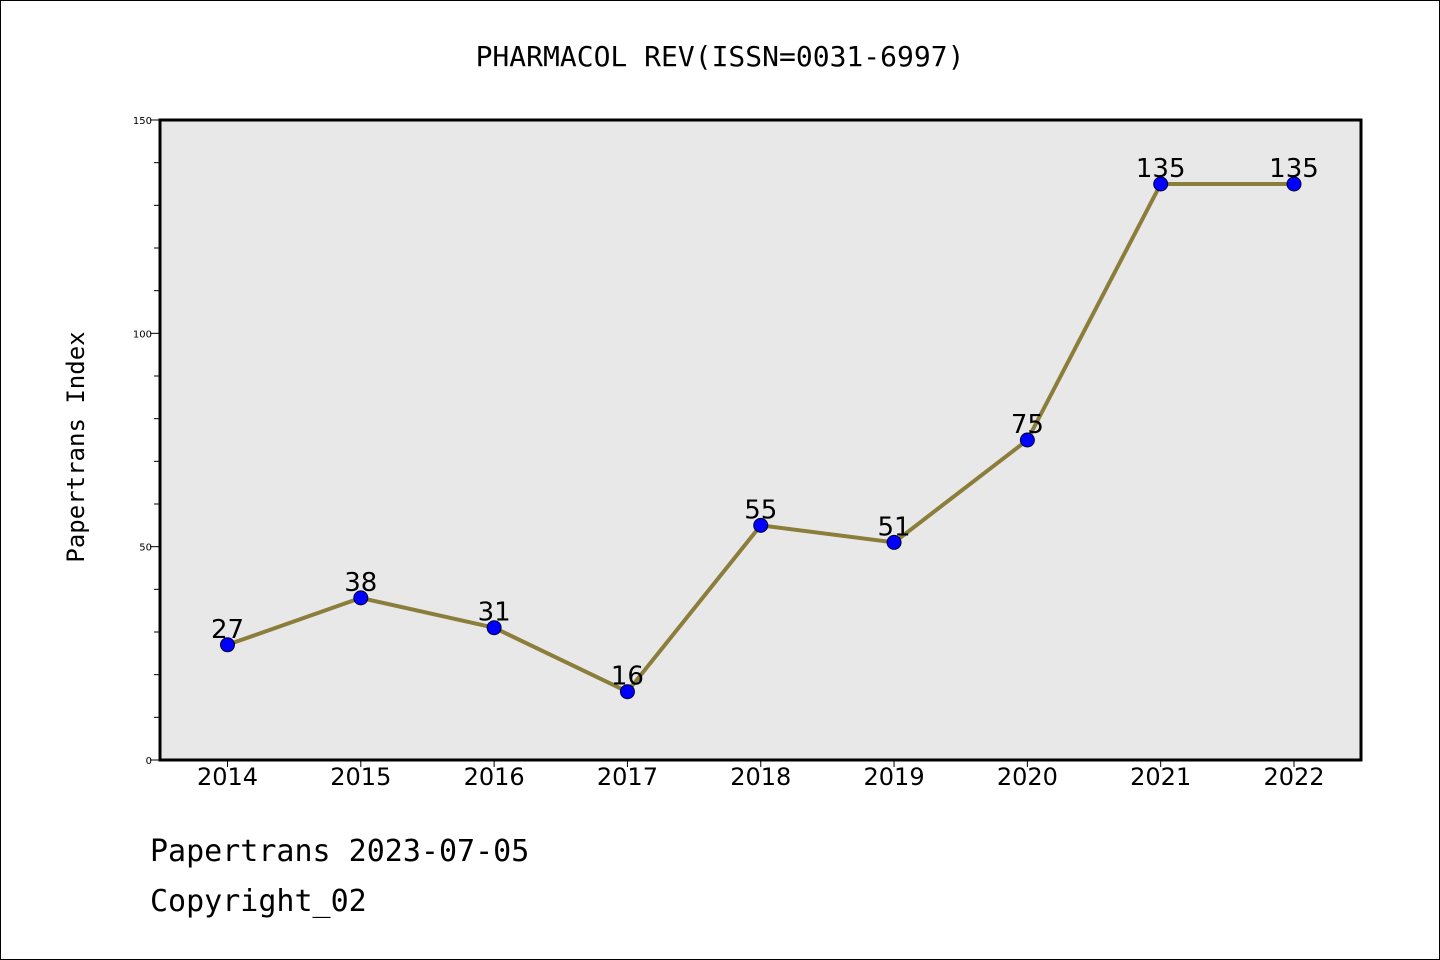 This screenshot has height=960, width=1440. I want to click on y-tick-label: 50, so click(145, 548).